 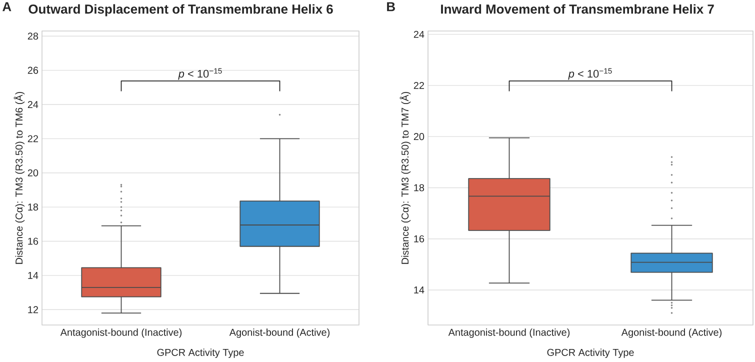 What do you see at coordinates (33, 70) in the screenshot?
I see `y-tick-label: 26` at bounding box center [33, 70].